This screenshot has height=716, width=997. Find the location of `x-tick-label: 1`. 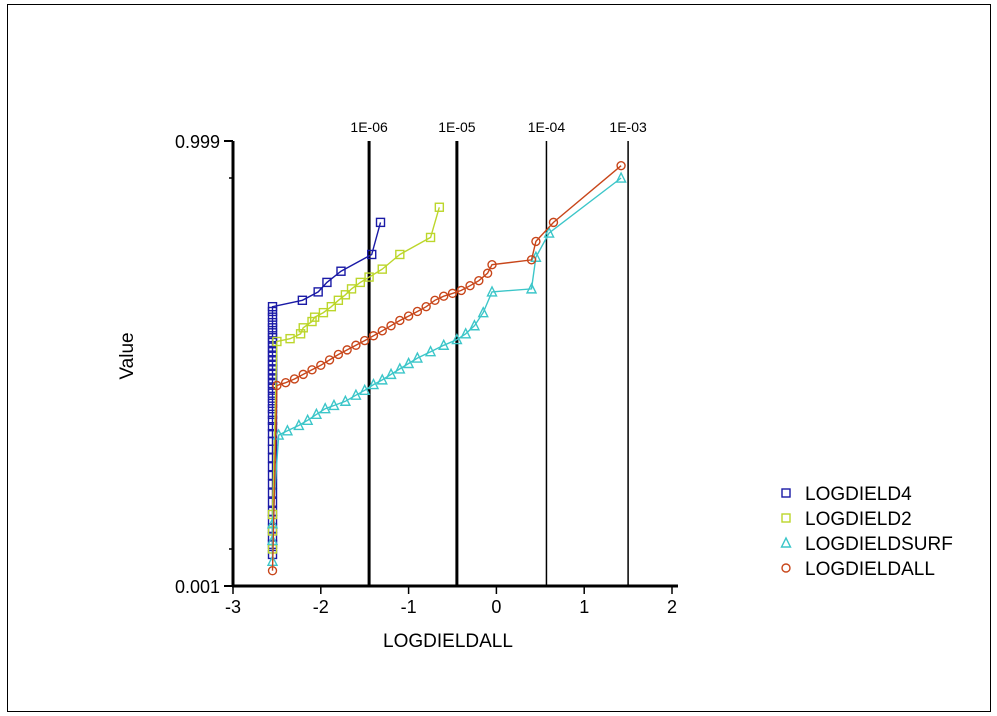

x-tick-label: 1 is located at coordinates (584, 607).